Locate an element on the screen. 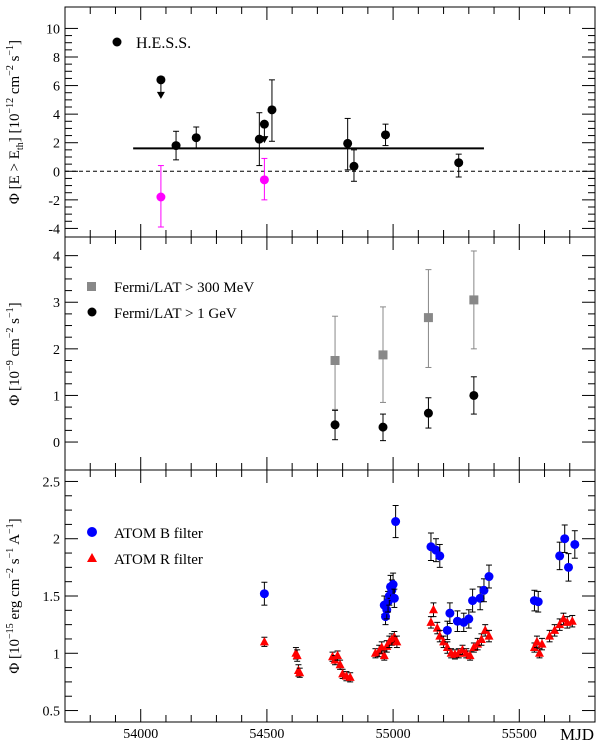 This screenshot has height=742, width=600. hess-ylabel: Φ [E > Eth] [10−12 cm−2 s−1] is located at coordinates (15, 122).